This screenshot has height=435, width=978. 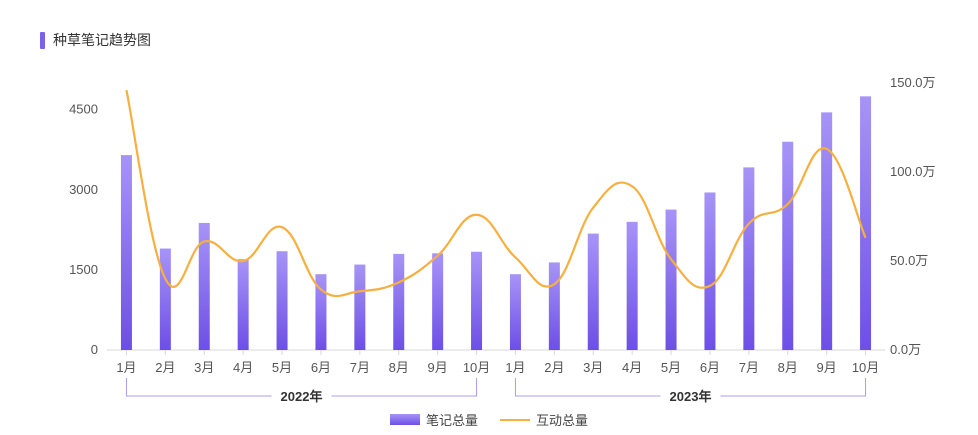 I want to click on y-left-tick-label: 0, so click(x=94, y=349).